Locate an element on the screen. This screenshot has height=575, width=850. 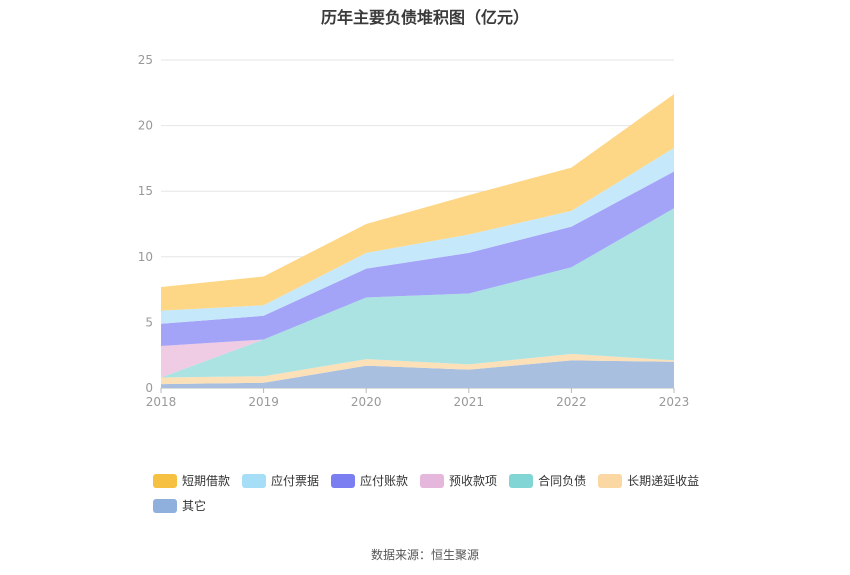
data-source-note: 数据来源：恒生聚源 is located at coordinates (424, 555).